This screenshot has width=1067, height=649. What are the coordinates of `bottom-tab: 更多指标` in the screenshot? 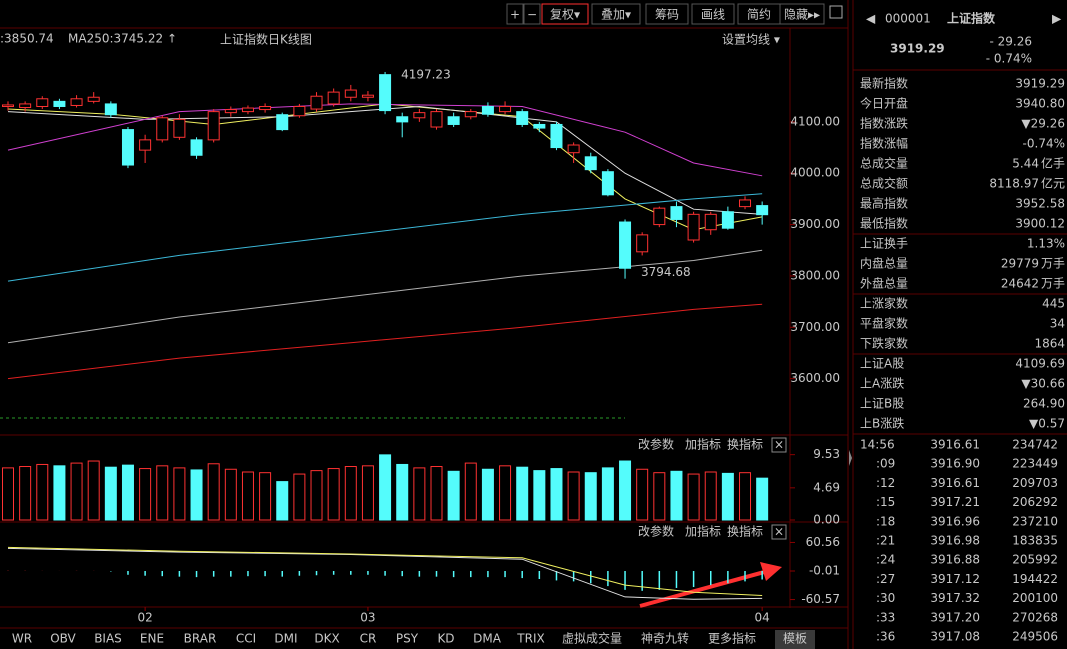 It's located at (732, 638).